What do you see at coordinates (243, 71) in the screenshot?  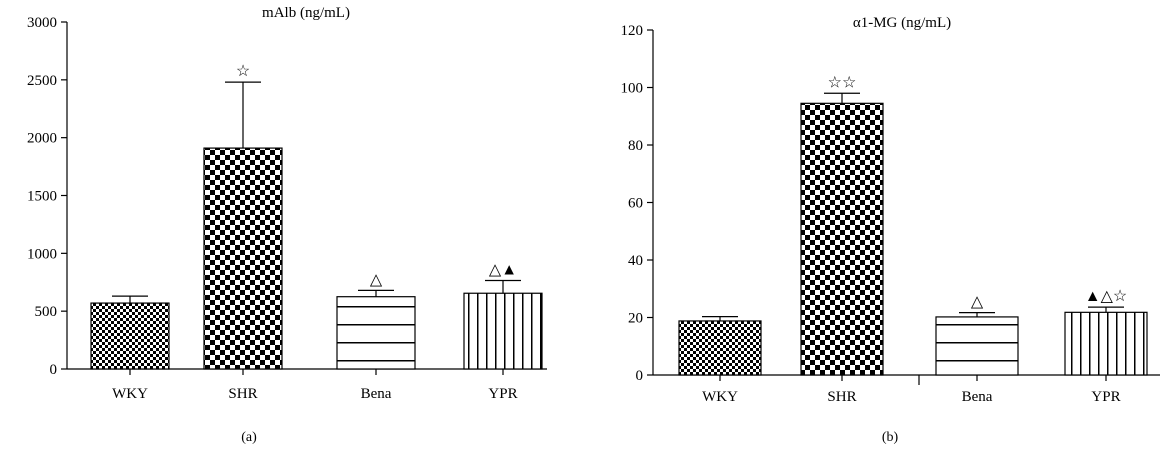 I see `significance-marker: ☆` at bounding box center [243, 71].